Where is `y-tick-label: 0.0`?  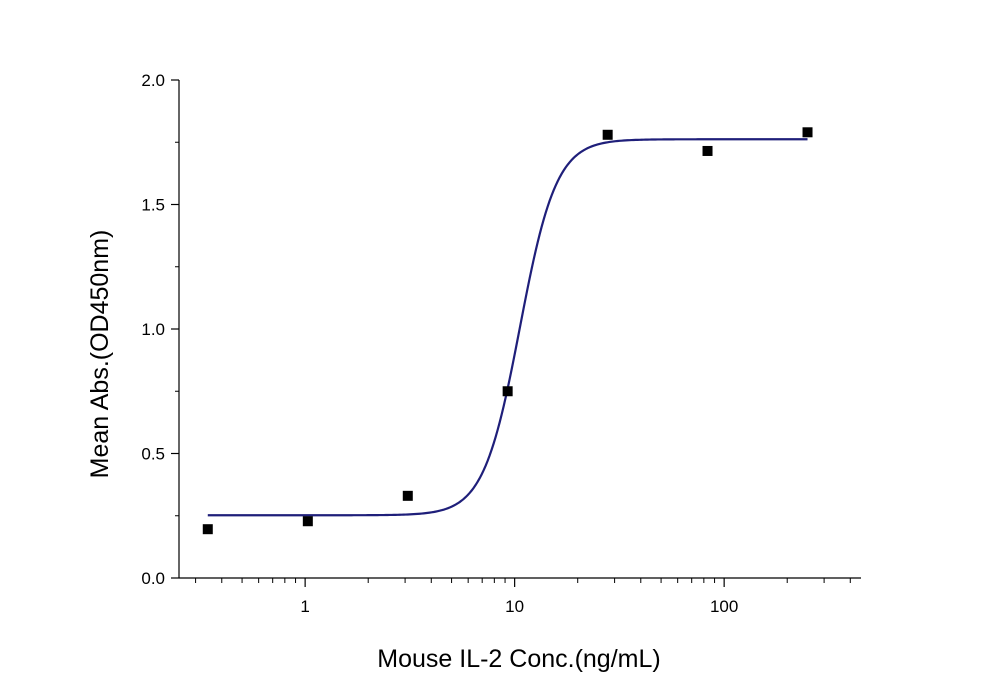 y-tick-label: 0.0 is located at coordinates (153, 578).